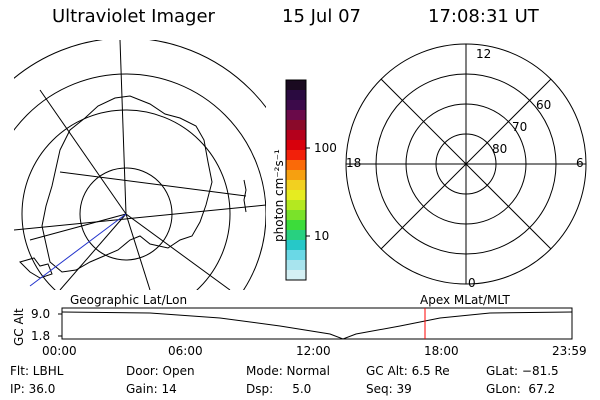 The height and width of the screenshot is (400, 600). What do you see at coordinates (580, 163) in the screenshot?
I see `dial-label-6: 6` at bounding box center [580, 163].